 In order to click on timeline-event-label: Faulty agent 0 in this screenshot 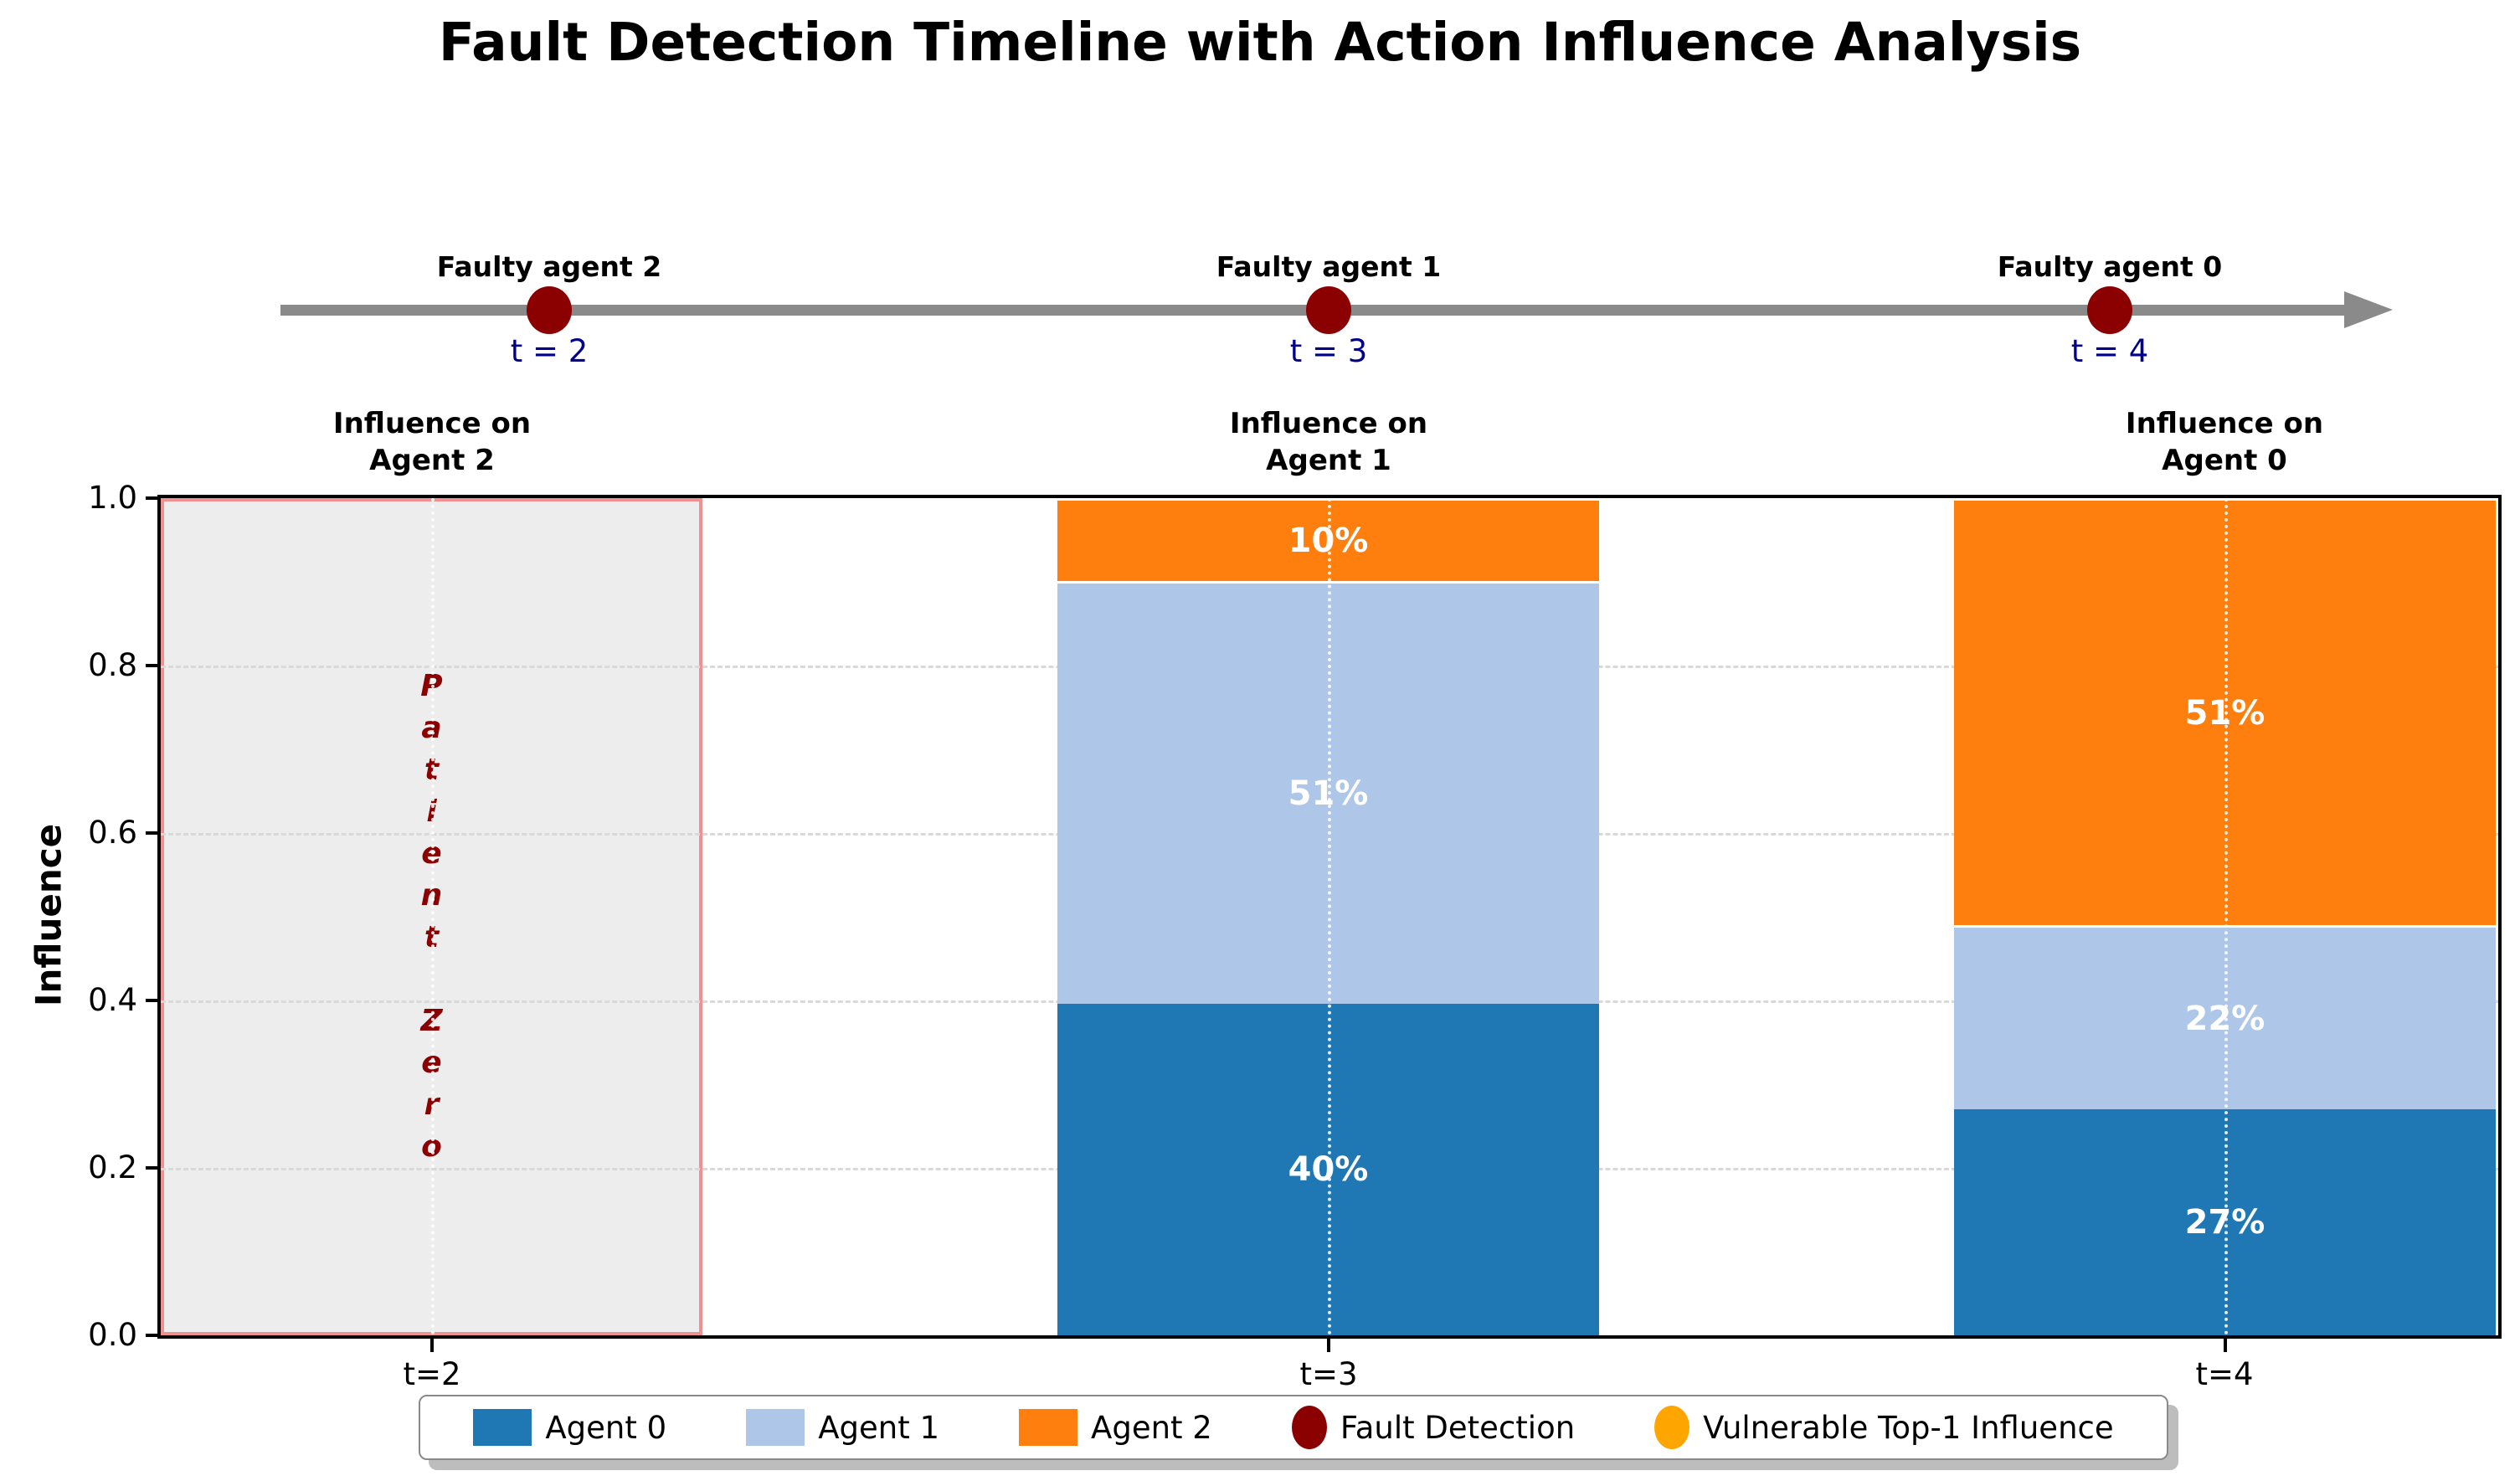, I will do `click(2110, 266)`.